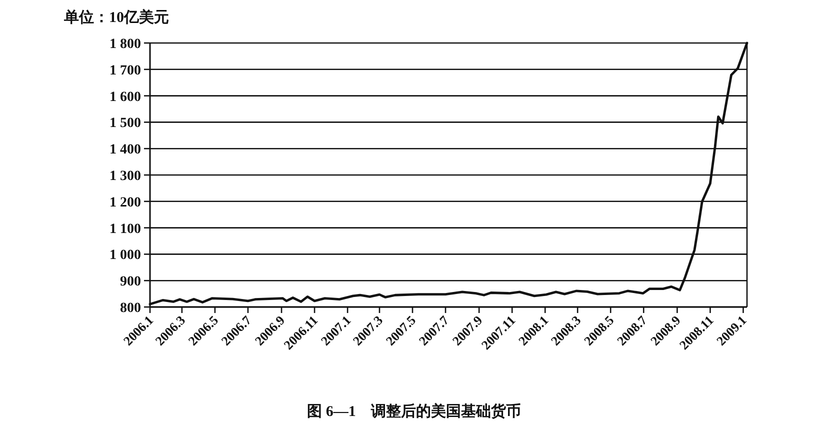 This screenshot has height=440, width=828. Describe the element at coordinates (125, 176) in the screenshot. I see `y-tick-label: 1 300` at that location.